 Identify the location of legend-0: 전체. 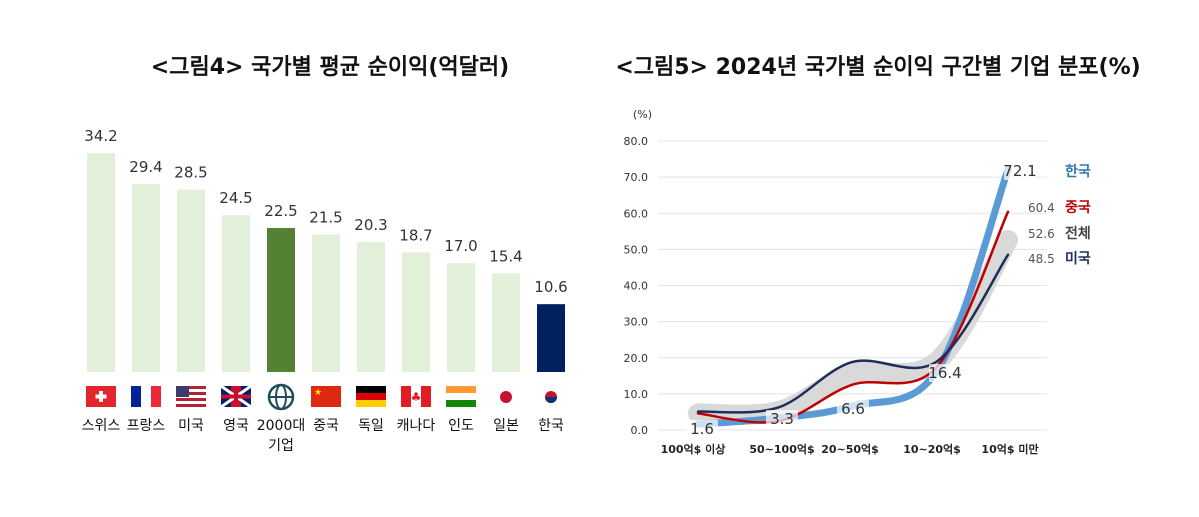
(1078, 233).